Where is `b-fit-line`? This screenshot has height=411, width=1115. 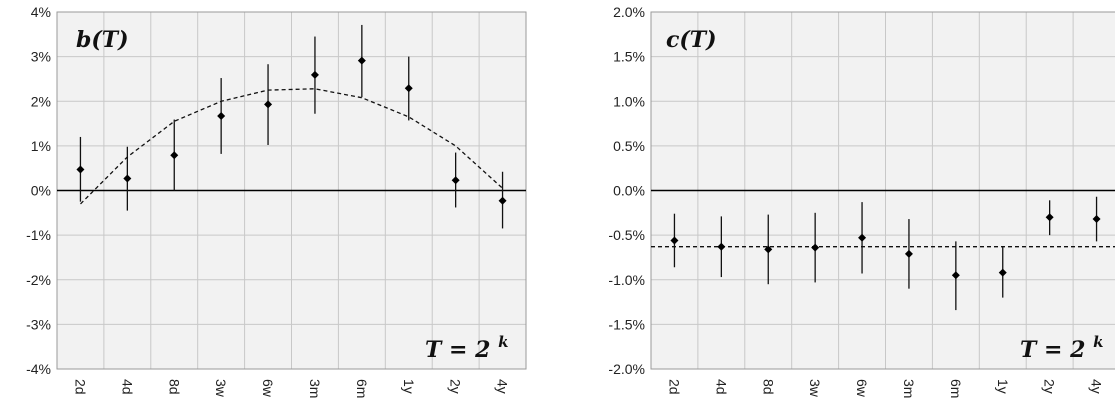
b-fit-line is located at coordinates (292, 146).